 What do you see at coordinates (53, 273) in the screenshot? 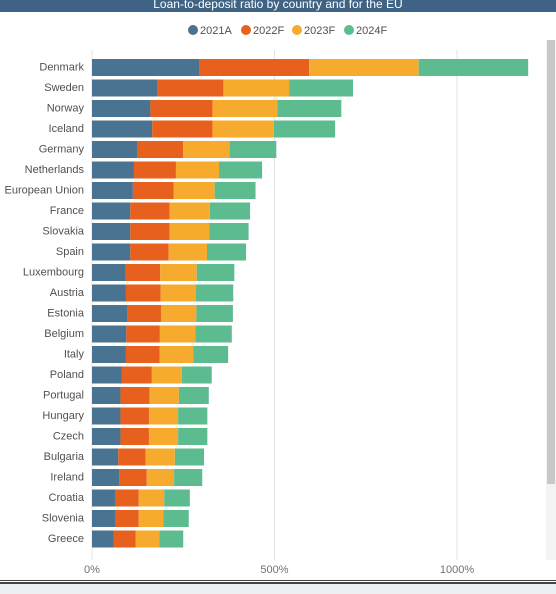
I see `category-label: Luxembourg` at bounding box center [53, 273].